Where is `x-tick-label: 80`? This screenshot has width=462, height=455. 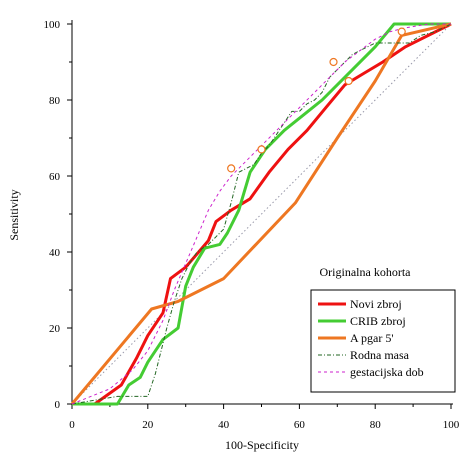 x-tick-label: 80 is located at coordinates (376, 425).